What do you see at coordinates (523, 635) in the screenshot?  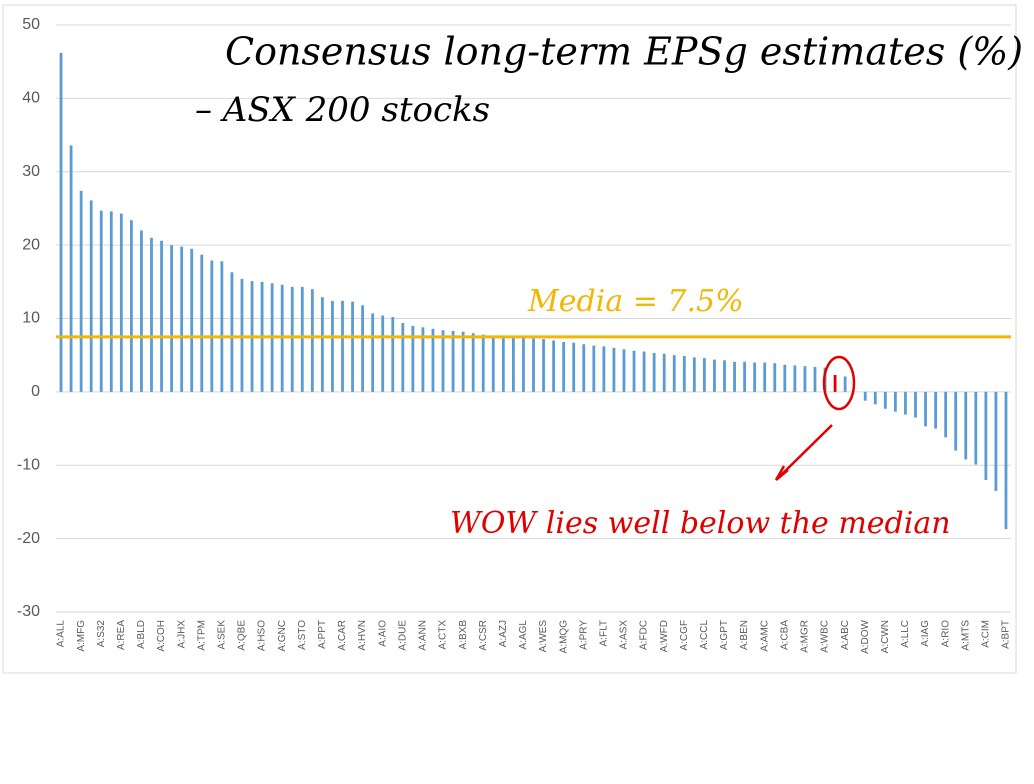 I see `x-tick-label: A:AGL` at bounding box center [523, 635].